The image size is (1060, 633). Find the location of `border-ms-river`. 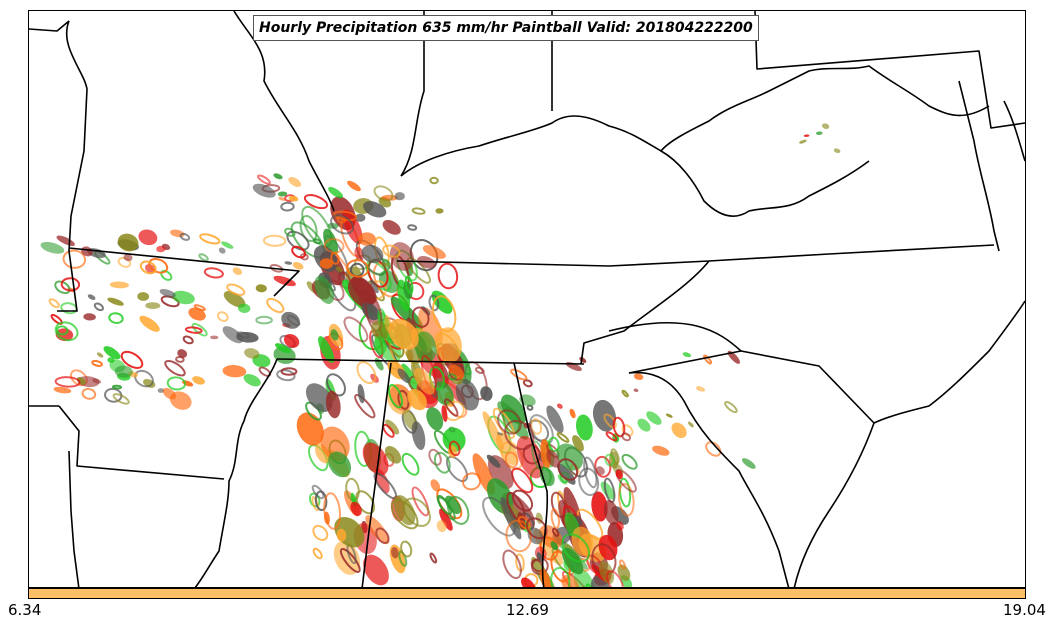

border-ms-river is located at coordinates (236, 472).